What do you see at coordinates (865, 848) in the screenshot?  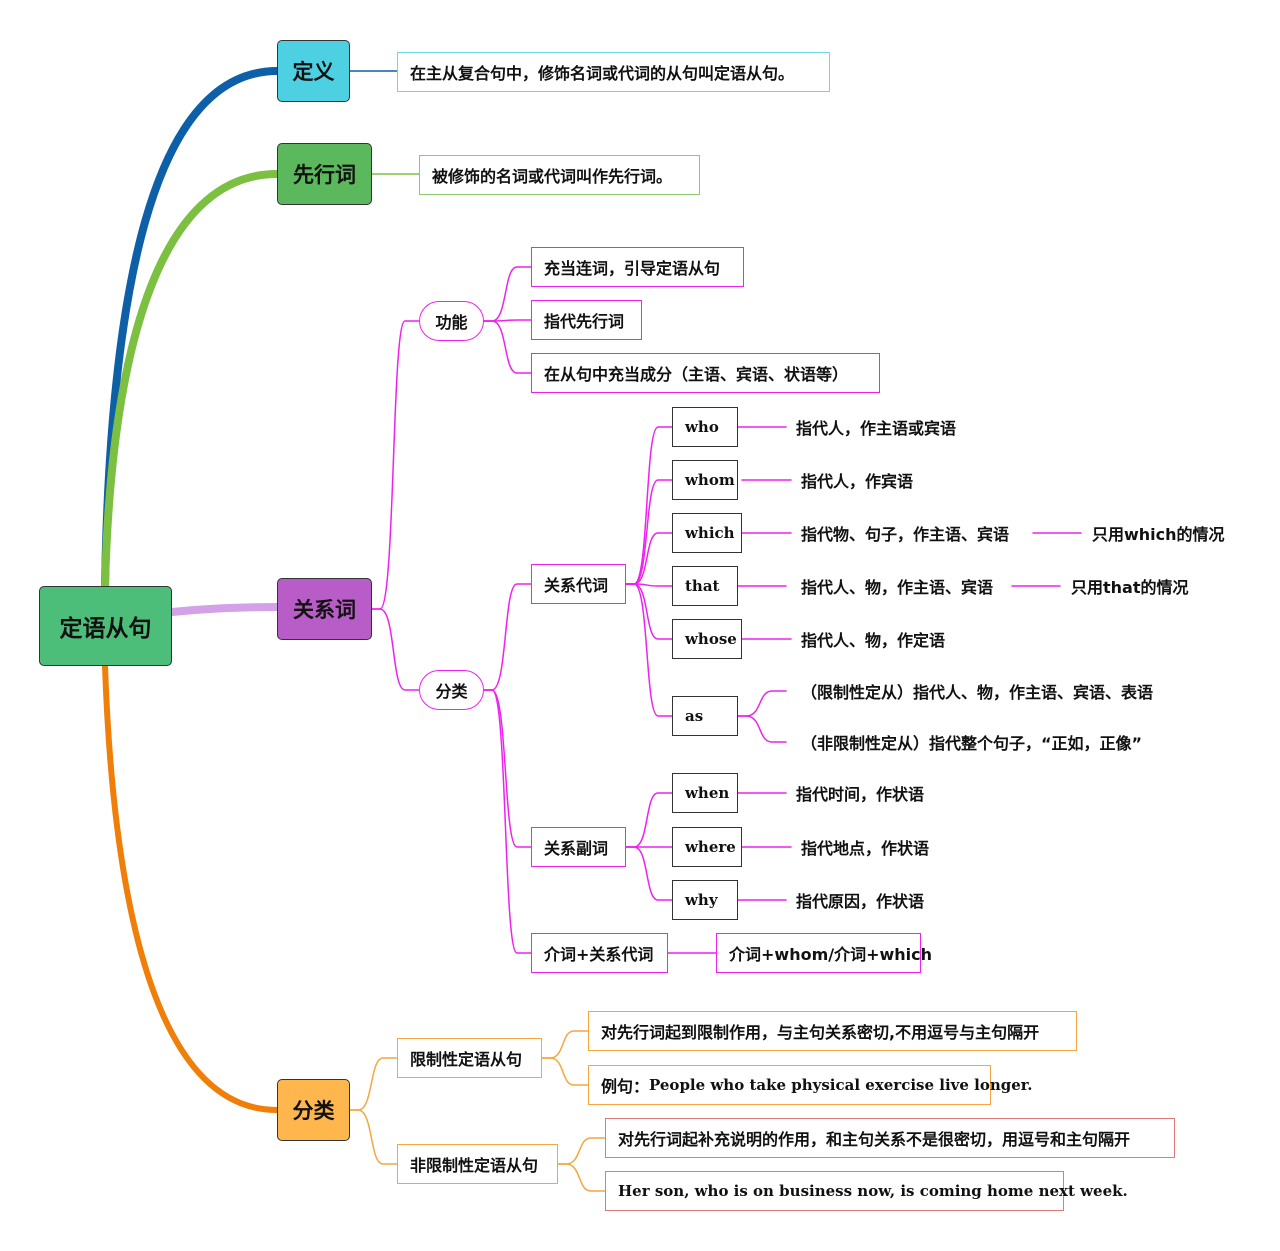 I see `adverb-desc: 指代地点，作状语` at bounding box center [865, 848].